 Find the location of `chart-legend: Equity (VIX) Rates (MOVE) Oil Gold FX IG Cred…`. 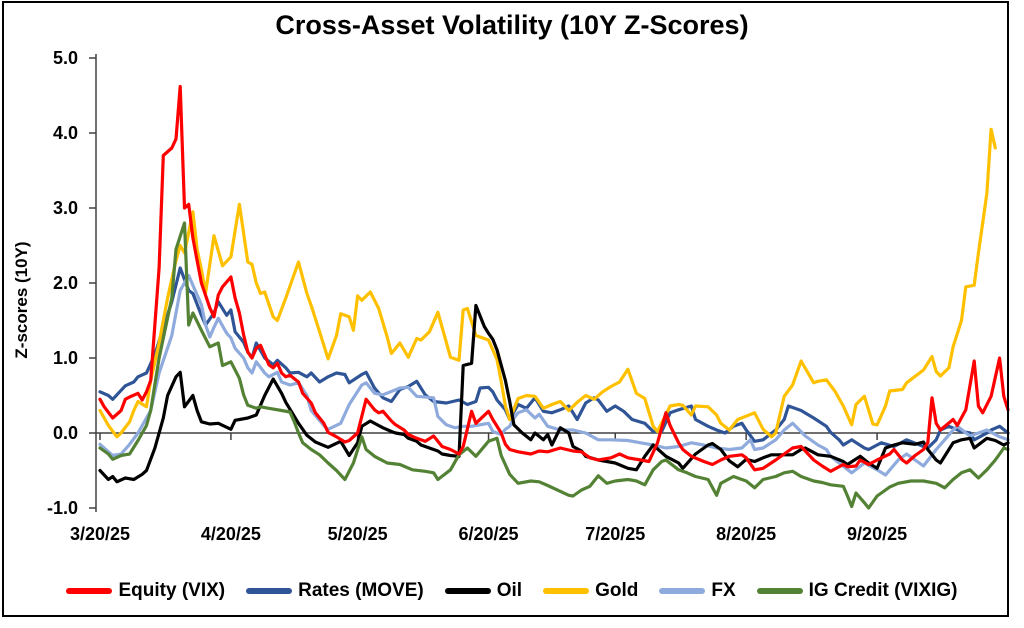

chart-legend: Equity (VIX) Rates (MOVE) Oil Gold FX IG Cred… is located at coordinates (512, 591).